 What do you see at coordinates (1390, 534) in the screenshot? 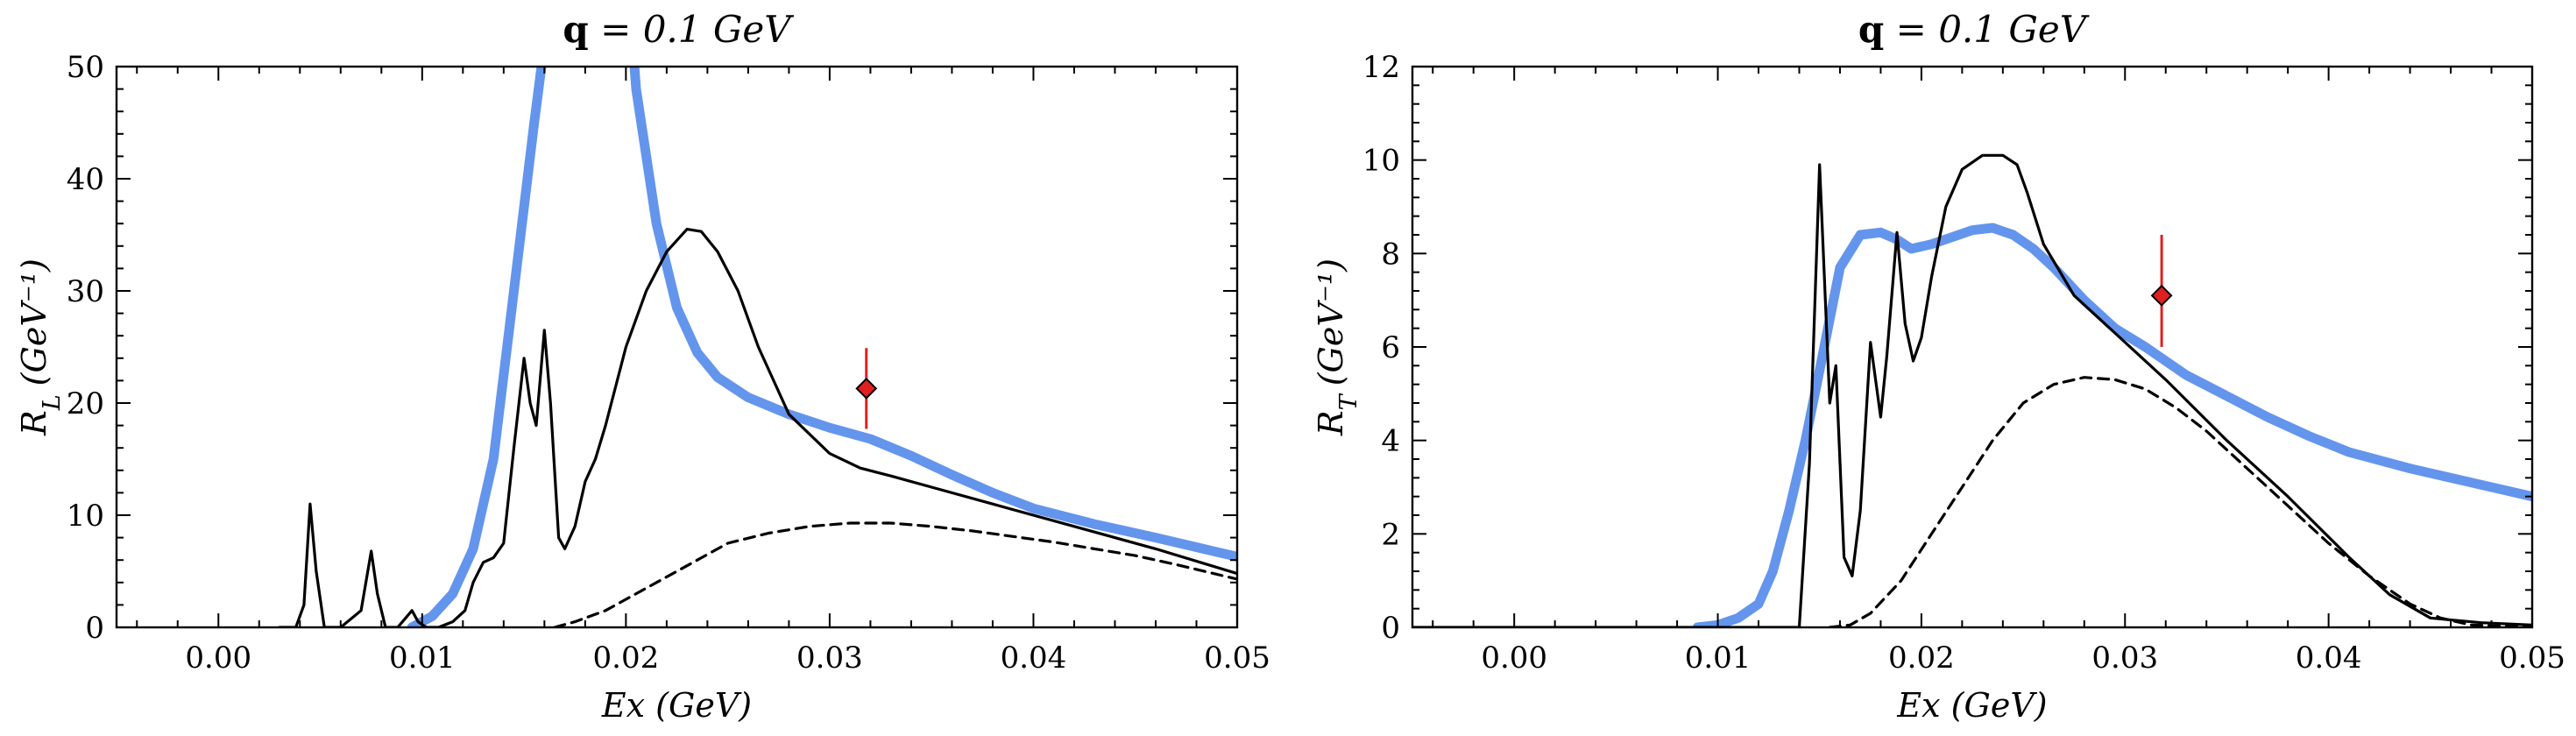
I see `y-tick-label: 2` at bounding box center [1390, 534].